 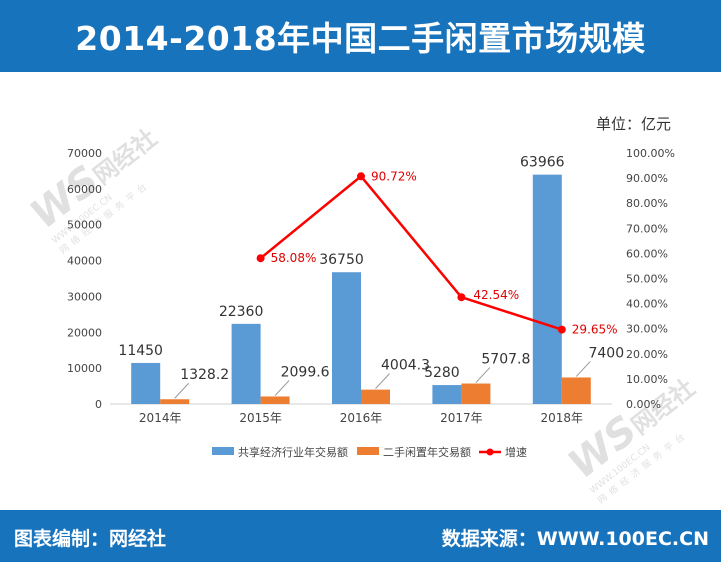 I want to click on y-right-tick-label: 30.00%, so click(x=647, y=329).